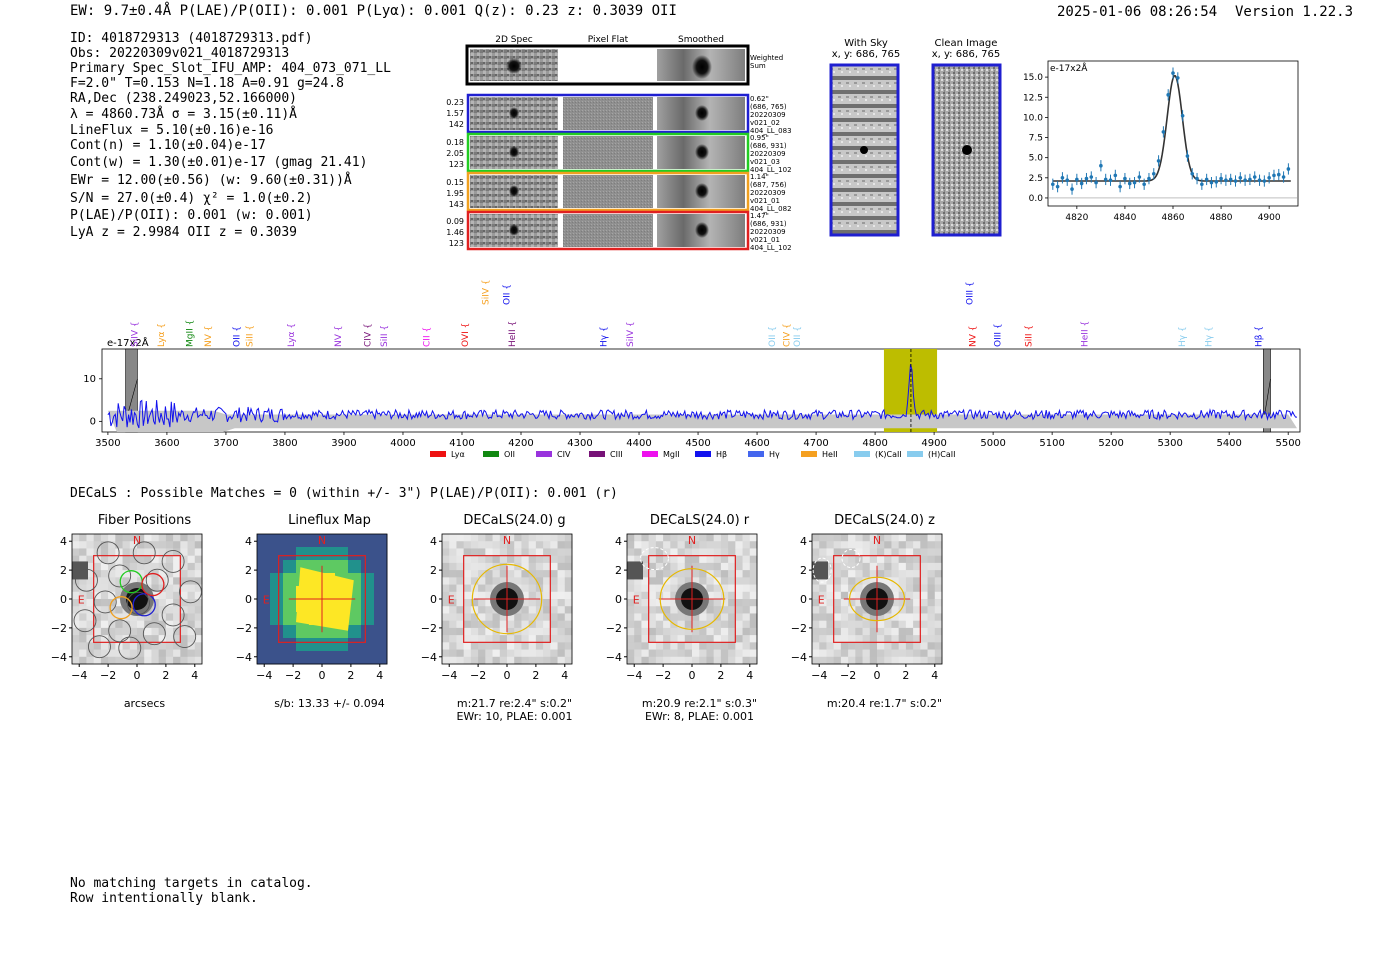 This screenshot has width=1400, height=953. Describe the element at coordinates (608, 230) in the screenshot. I see `row4-frame` at that location.